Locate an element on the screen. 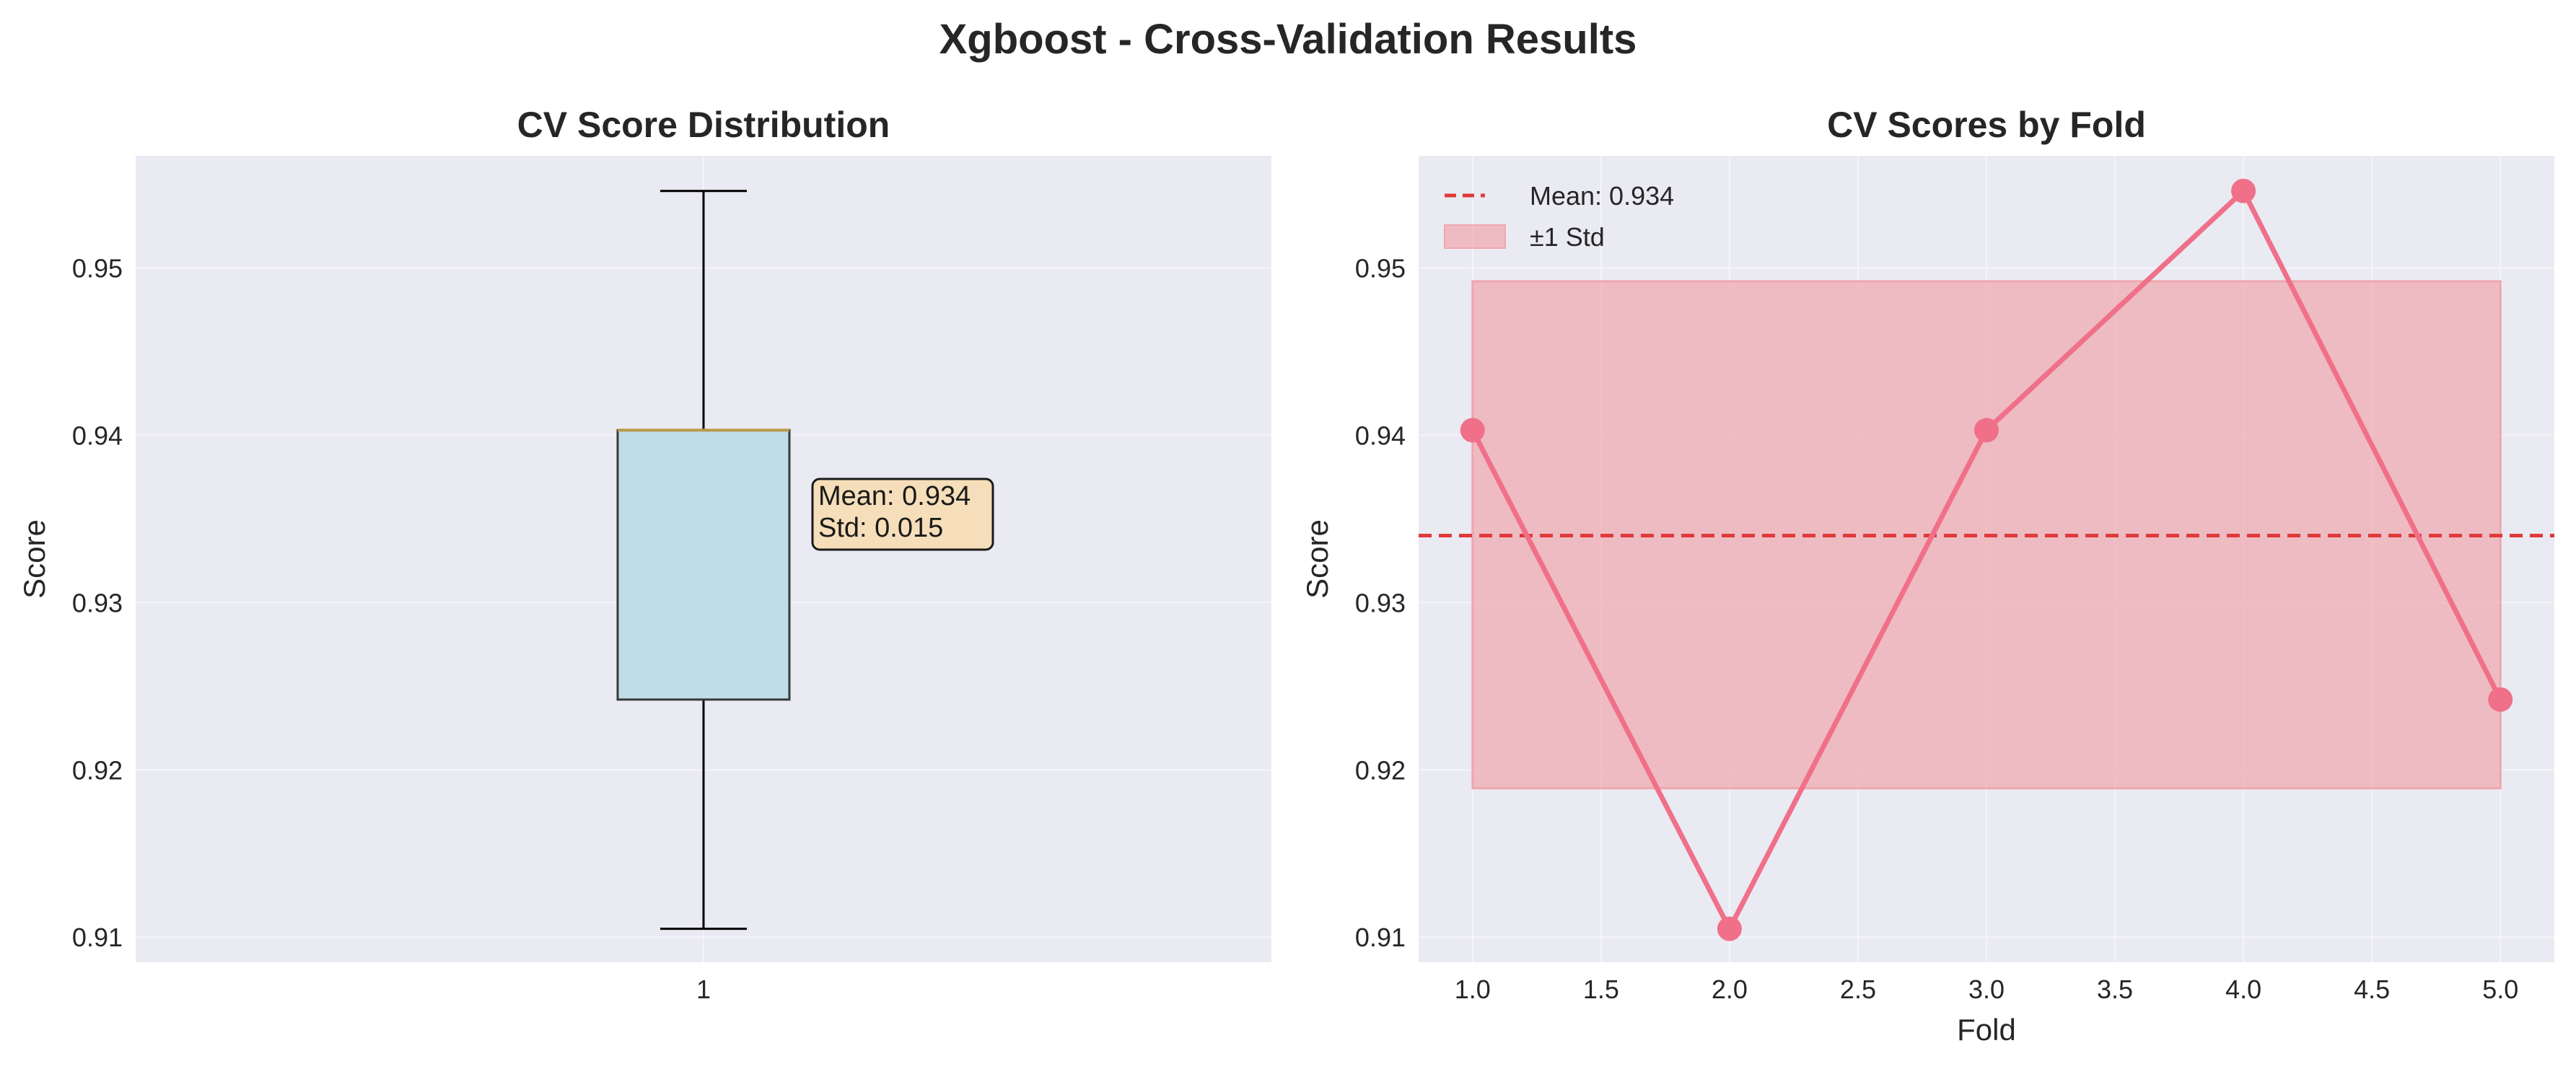 Image resolution: width=2576 pixels, height=1069 pixels. stats-annotation-std: Std: 0.015 is located at coordinates (880, 528).